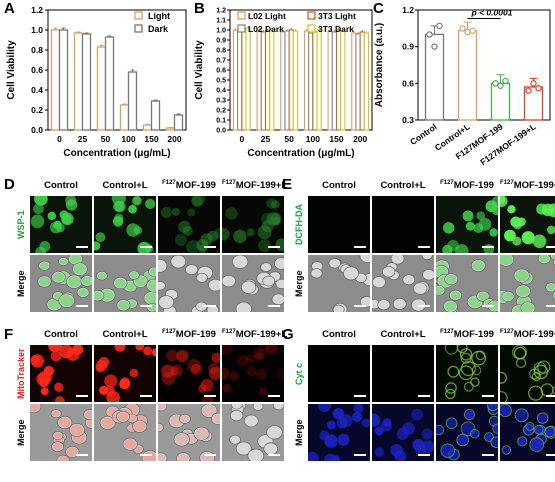  What do you see at coordinates (37, 110) in the screenshot?
I see `y-tick-label: 0.2` at bounding box center [37, 110].